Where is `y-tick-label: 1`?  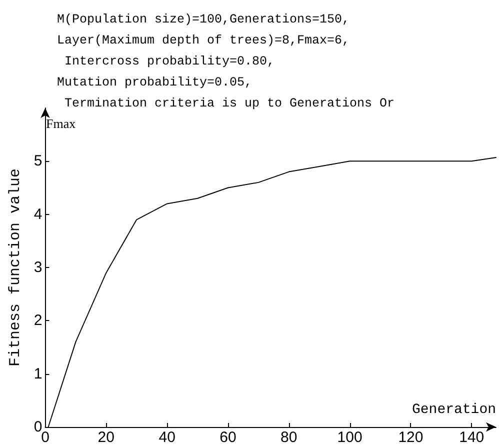
y-tick-label: 1 is located at coordinates (38, 373).